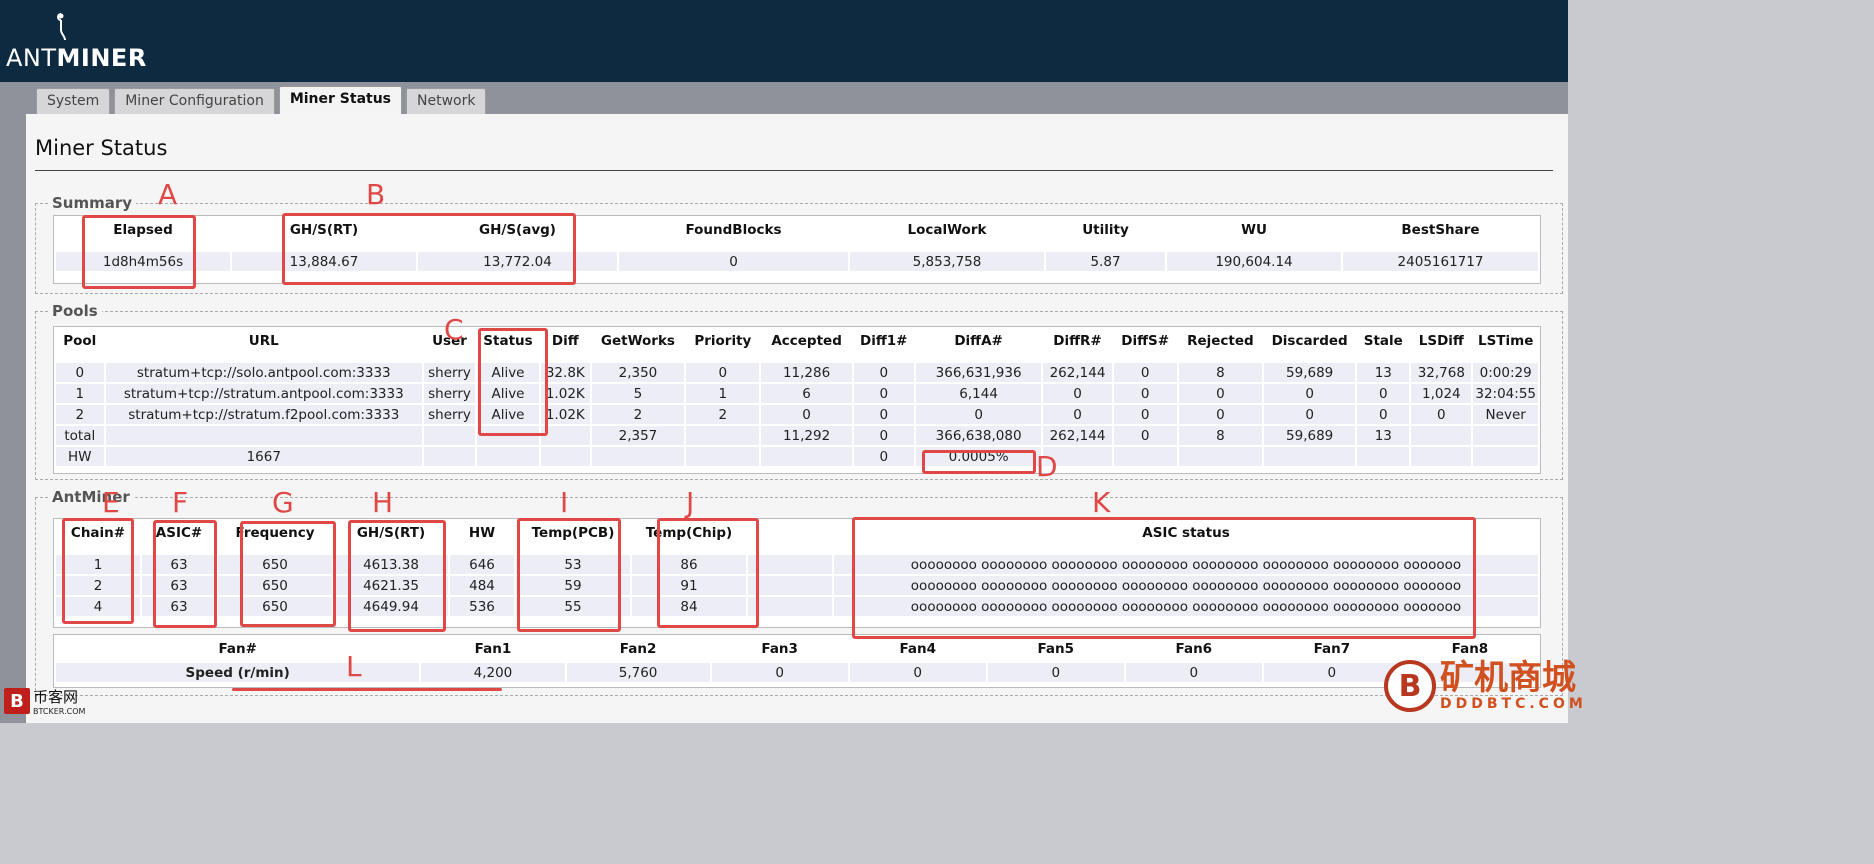  Describe the element at coordinates (237, 649) in the screenshot. I see `fan-header: Fan#` at that location.